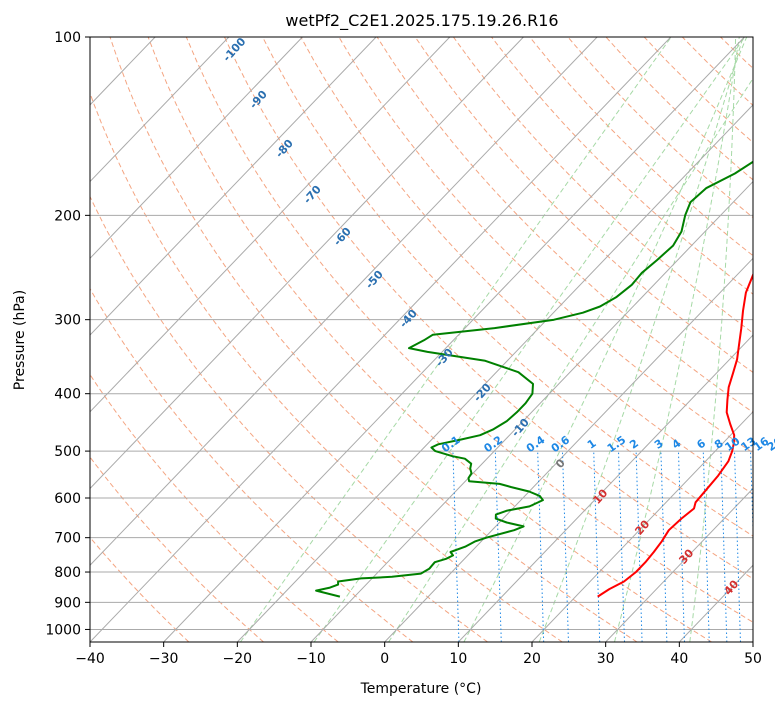 The image size is (775, 712). Describe the element at coordinates (63, 630) in the screenshot. I see `y-tick-label: 1000` at that location.